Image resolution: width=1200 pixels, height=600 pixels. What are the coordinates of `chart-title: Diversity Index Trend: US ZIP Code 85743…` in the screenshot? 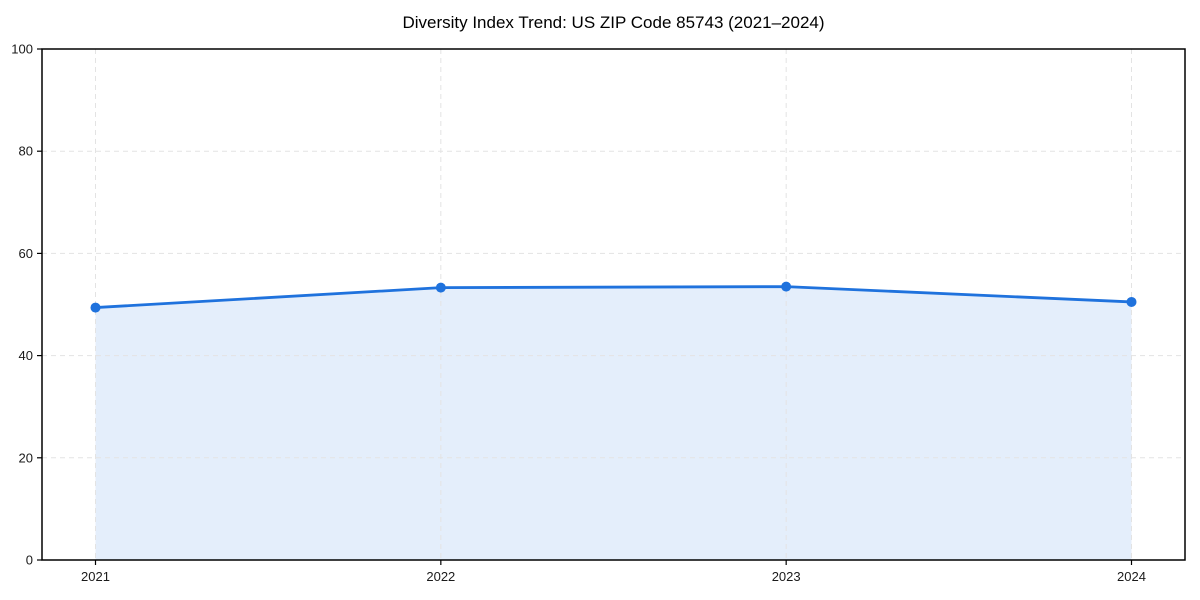 It's located at (613, 22).